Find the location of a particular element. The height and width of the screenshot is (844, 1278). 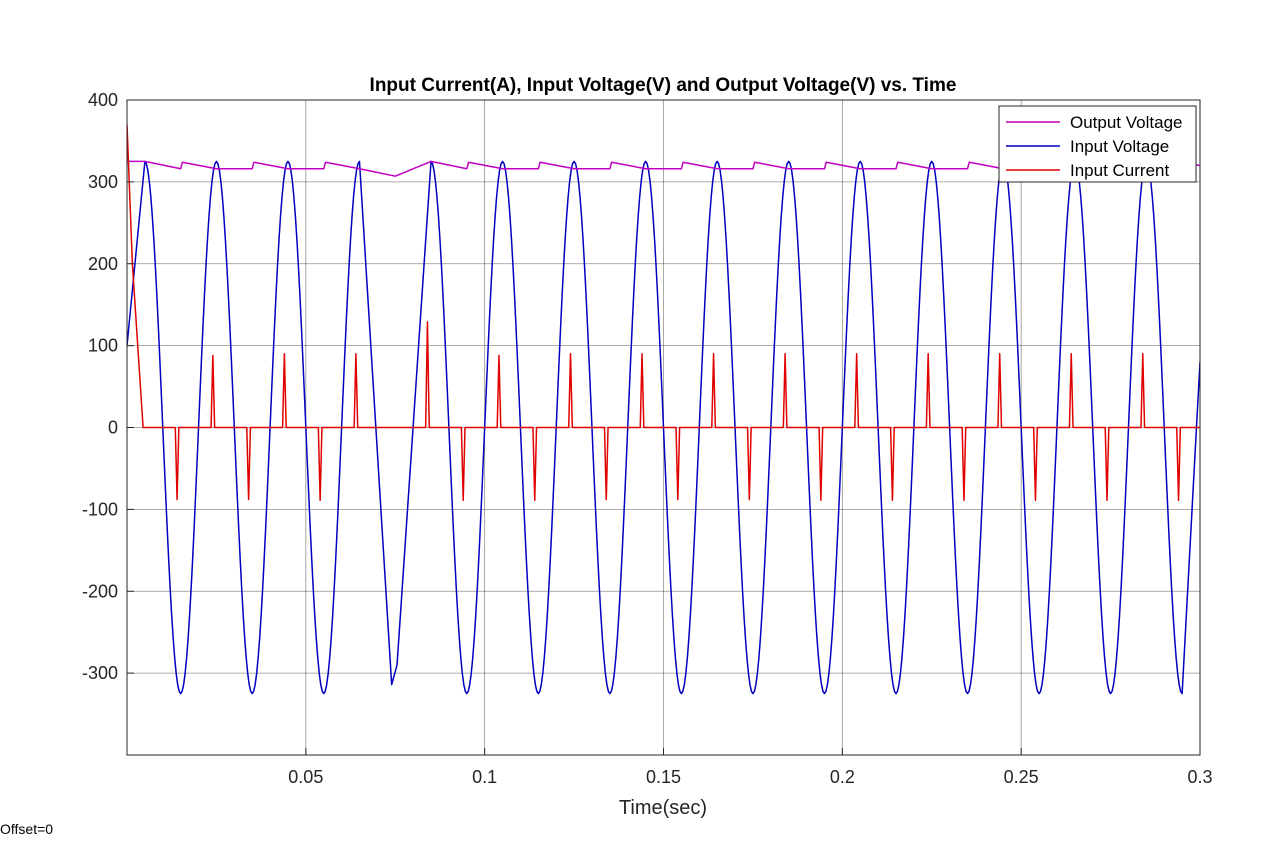

x-tick-label: 0.3 is located at coordinates (1199, 777).